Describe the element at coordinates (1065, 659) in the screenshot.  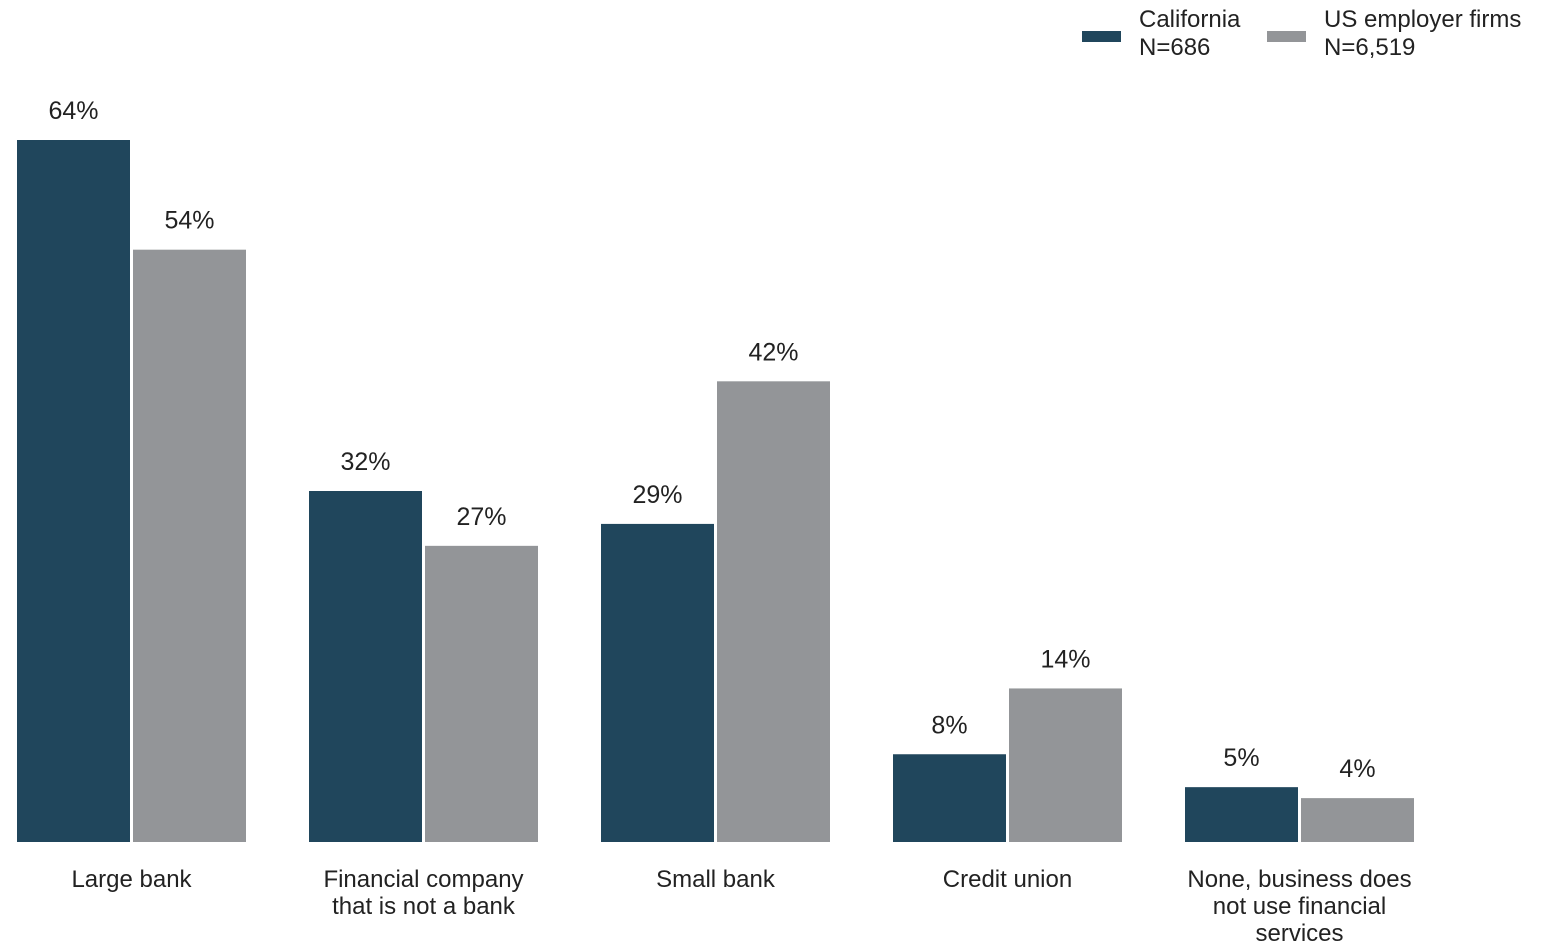
I see `value-label-us-employer-firms-credit-union: 14%` at that location.